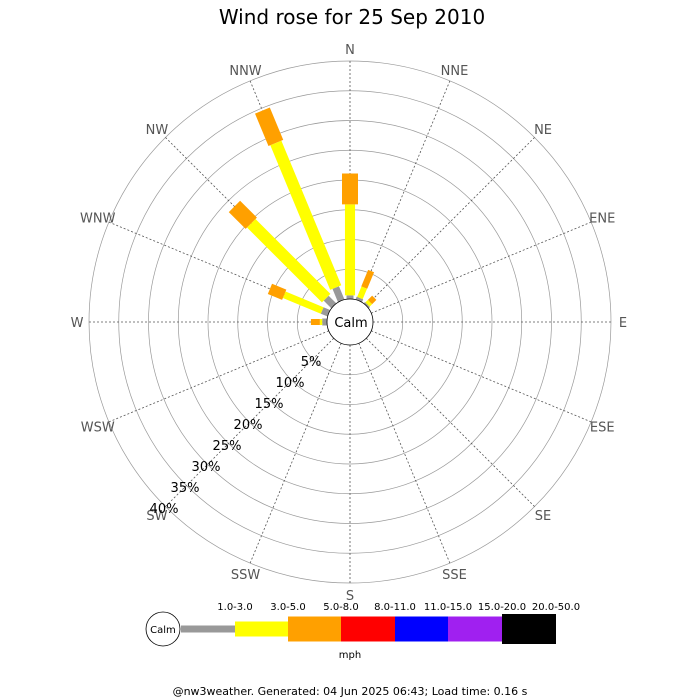 This screenshot has height=700, width=700. I want to click on legend-bin-label: 8.0-11.0, so click(395, 607).